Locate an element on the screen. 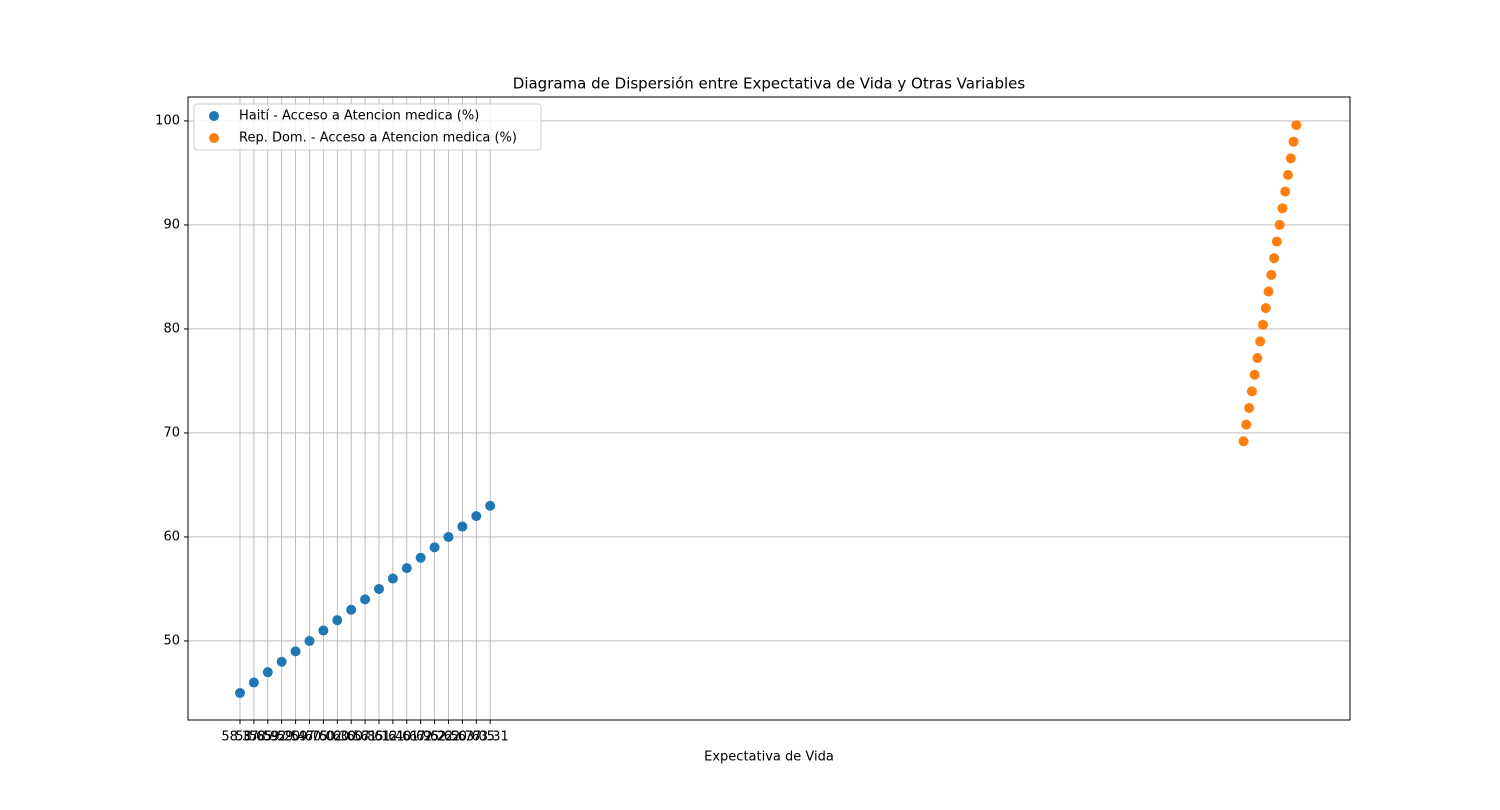 This screenshot has height=810, width=1500. x-tick-label: 60.85 is located at coordinates (364, 737).